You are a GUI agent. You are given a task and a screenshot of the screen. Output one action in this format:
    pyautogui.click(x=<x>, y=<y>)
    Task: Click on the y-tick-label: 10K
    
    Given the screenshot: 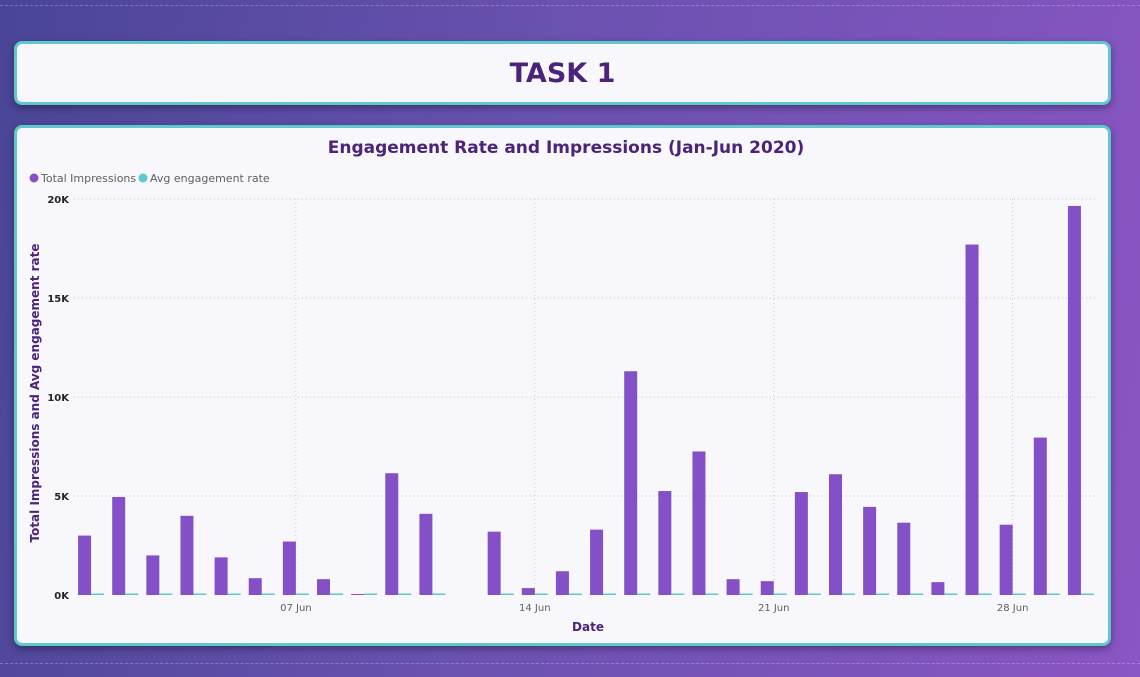 What is the action you would take?
    pyautogui.click(x=58, y=398)
    